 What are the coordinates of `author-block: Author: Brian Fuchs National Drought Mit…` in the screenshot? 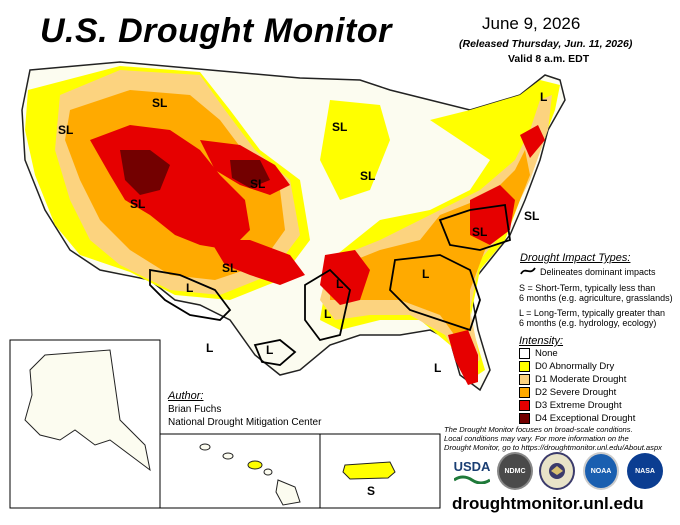 It's located at (244, 409).